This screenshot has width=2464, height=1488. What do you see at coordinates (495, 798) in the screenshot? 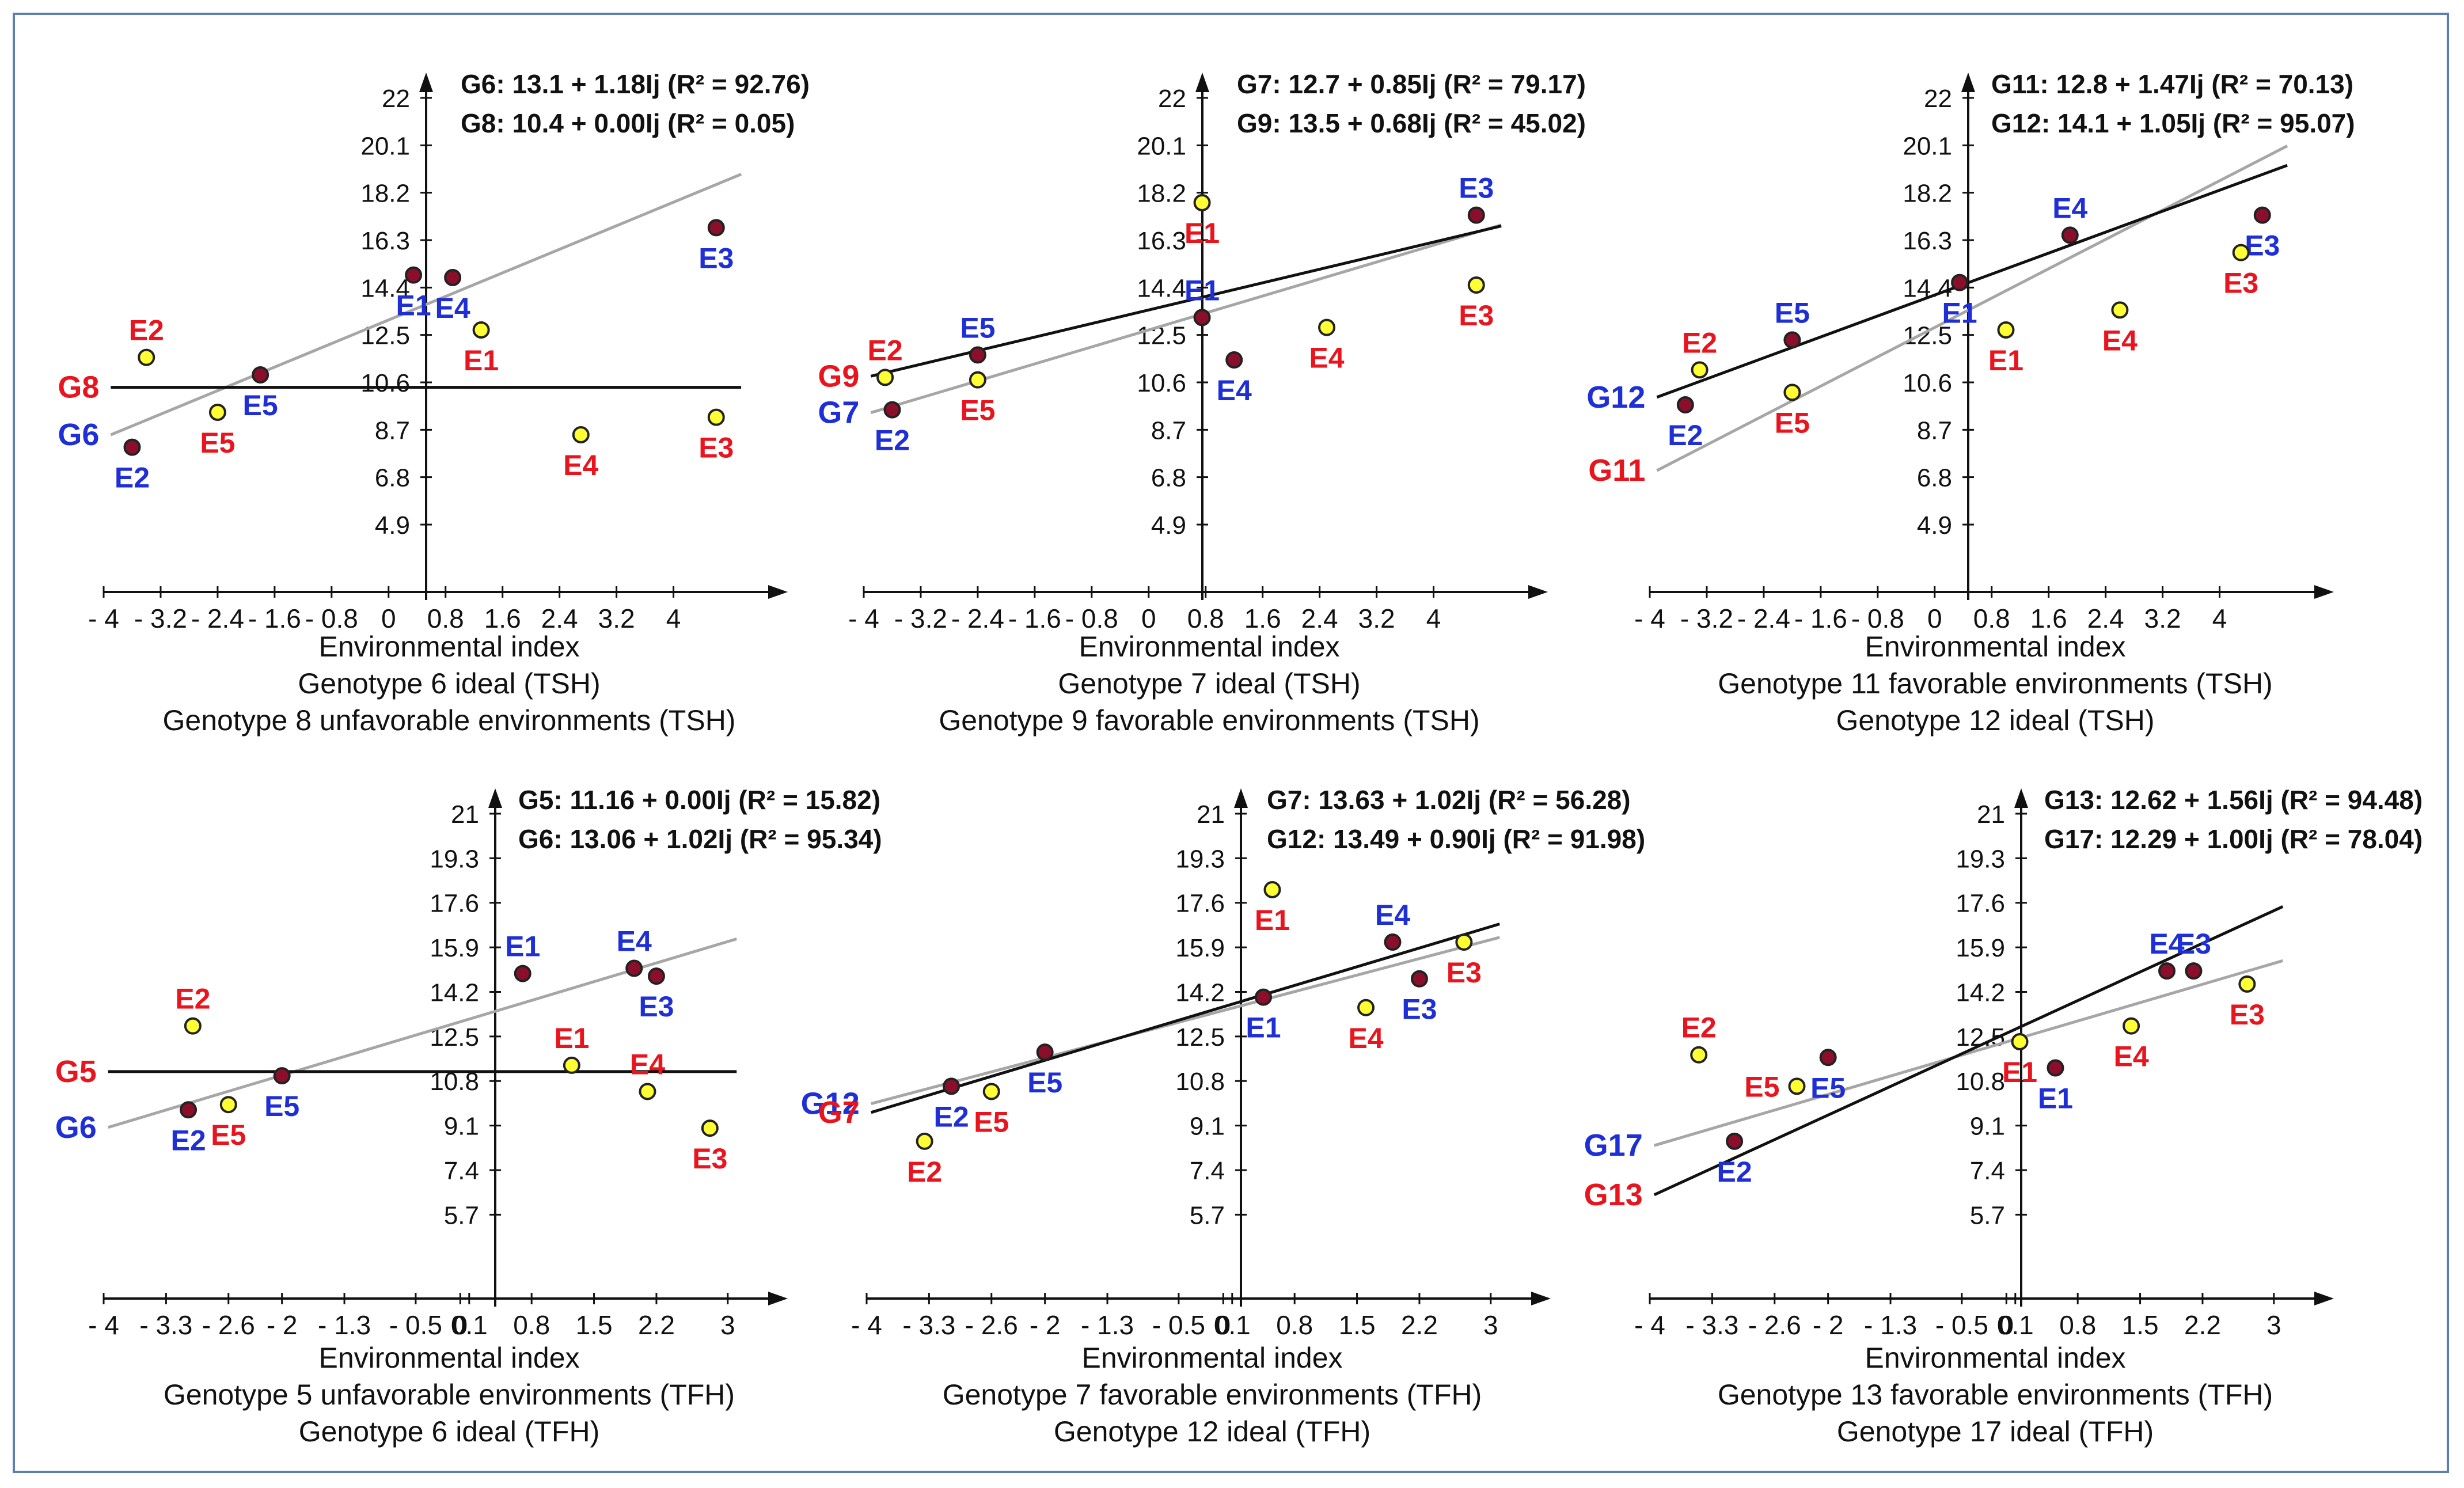
I see `y-axis-arrow` at bounding box center [495, 798].